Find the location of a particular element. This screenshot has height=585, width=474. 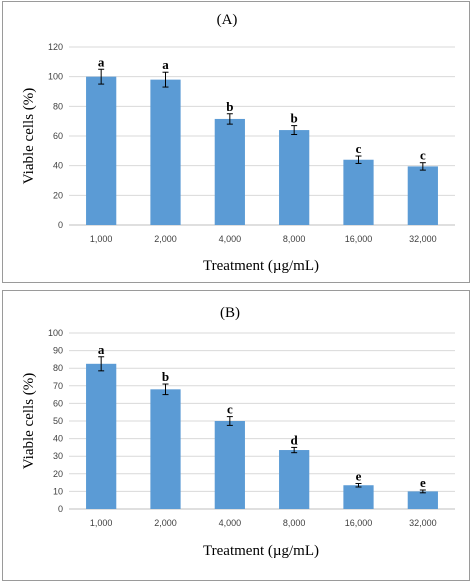

chart-a-x-tick-label: 32,000 is located at coordinates (423, 239).